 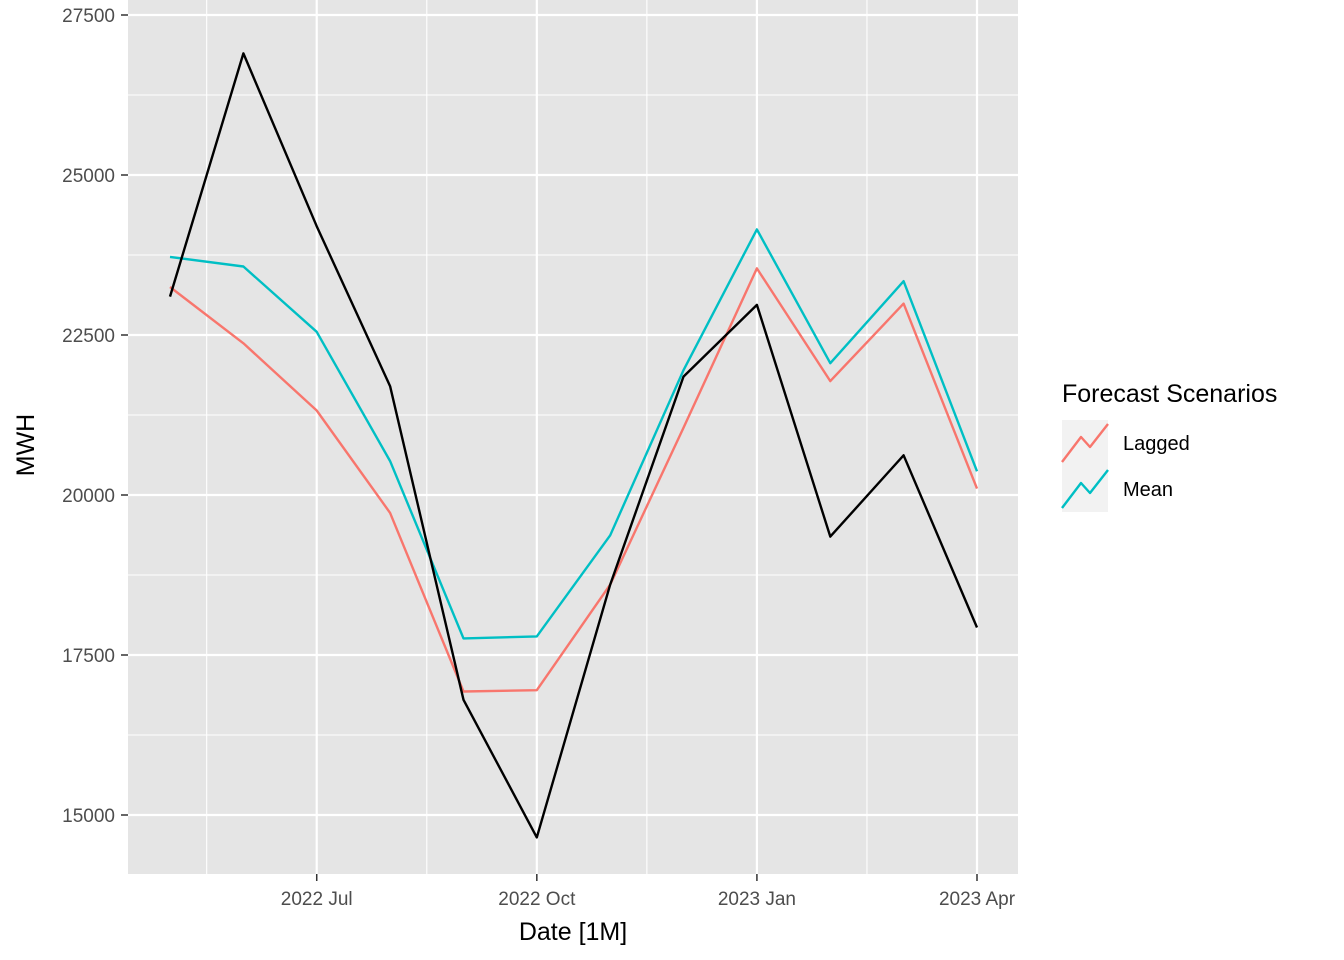 I want to click on legend-title: Forecast Scenarios, so click(x=1169, y=394).